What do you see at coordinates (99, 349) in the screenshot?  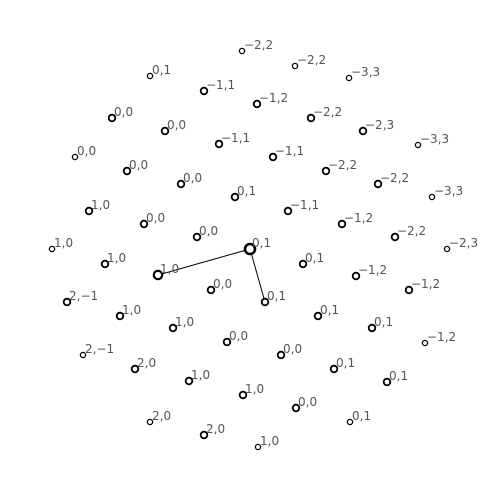 I see `lattice-point-label: 2,−1` at bounding box center [99, 349].